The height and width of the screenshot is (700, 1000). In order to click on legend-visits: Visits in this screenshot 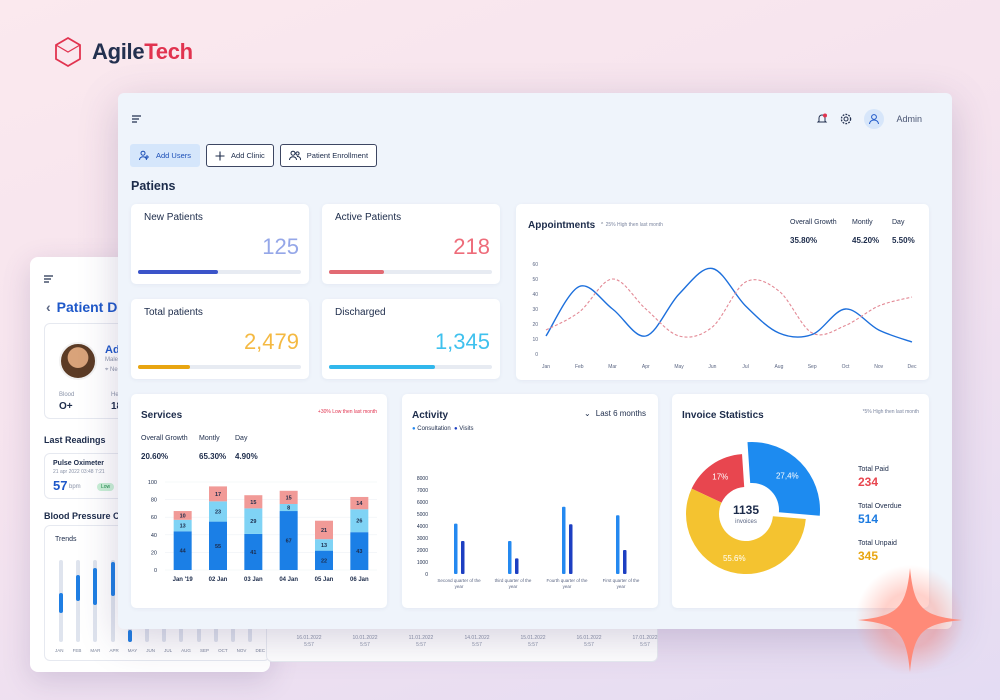, I will do `click(466, 429)`.